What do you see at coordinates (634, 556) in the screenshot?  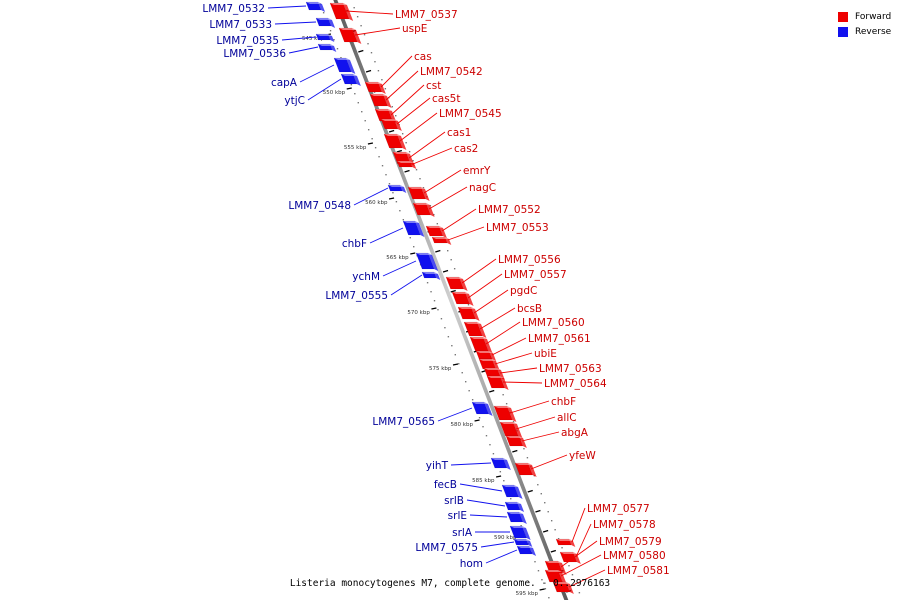 I see `forward-gene-label: LMM7_0580` at bounding box center [634, 556].